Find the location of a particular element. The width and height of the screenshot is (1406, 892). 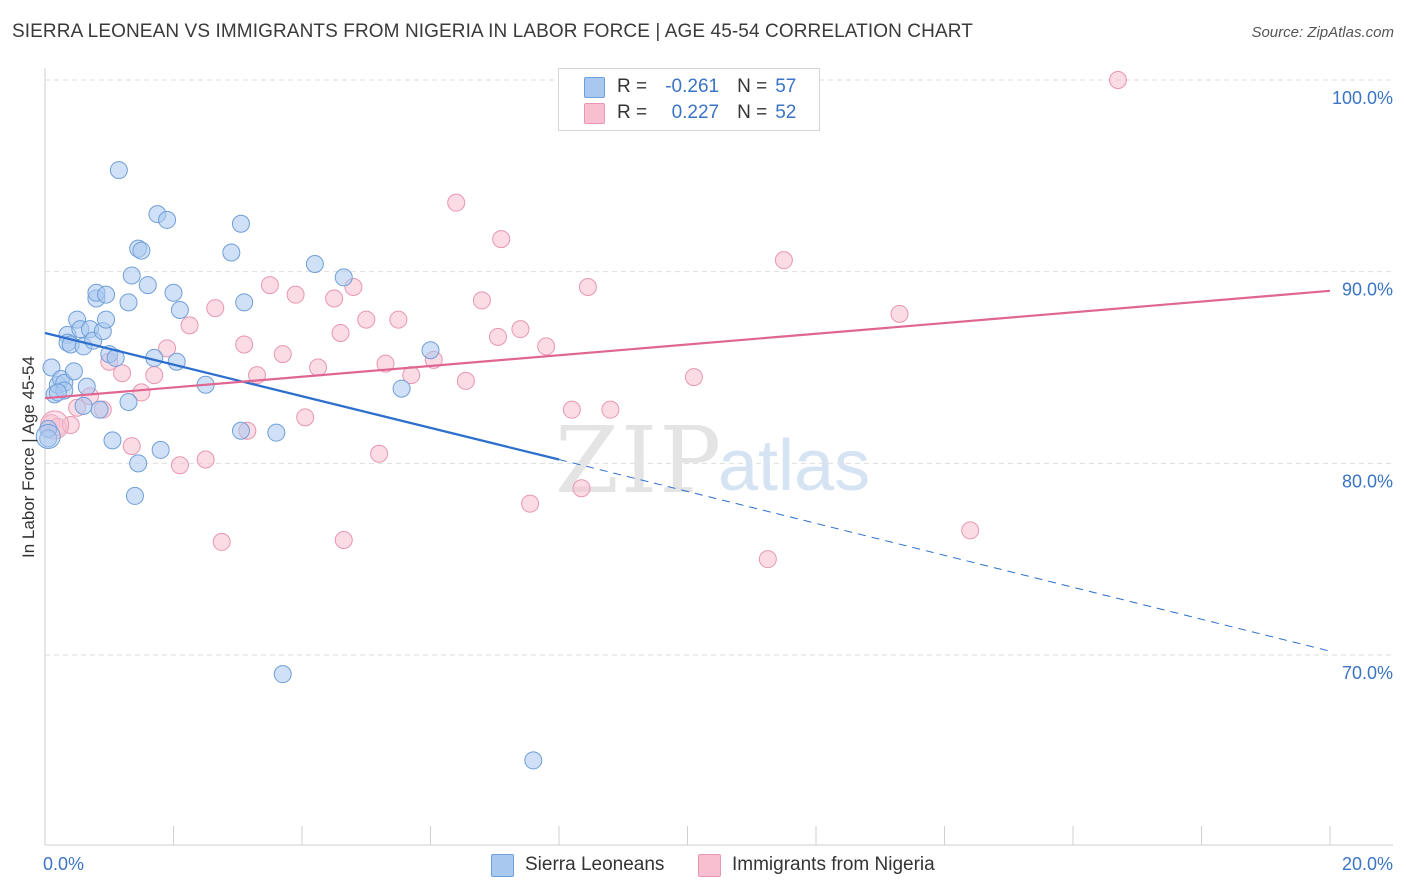

legend-n-value: 57 is located at coordinates (786, 86).